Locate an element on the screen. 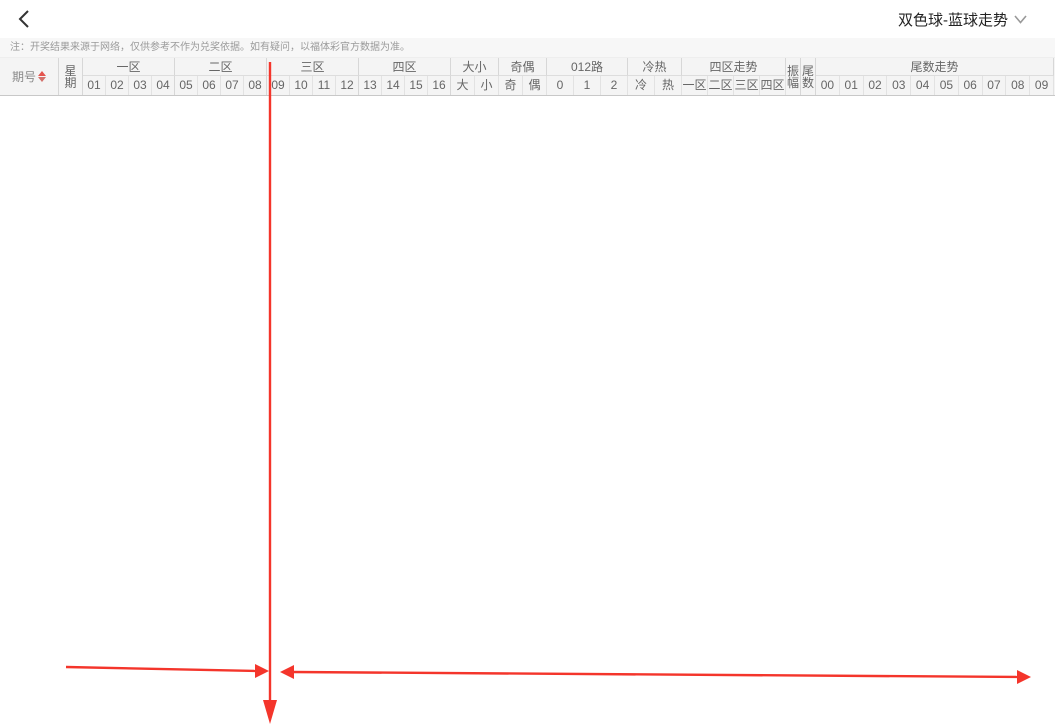 This screenshot has width=1055, height=728. subheader-ch-冷: 冷 is located at coordinates (641, 85).